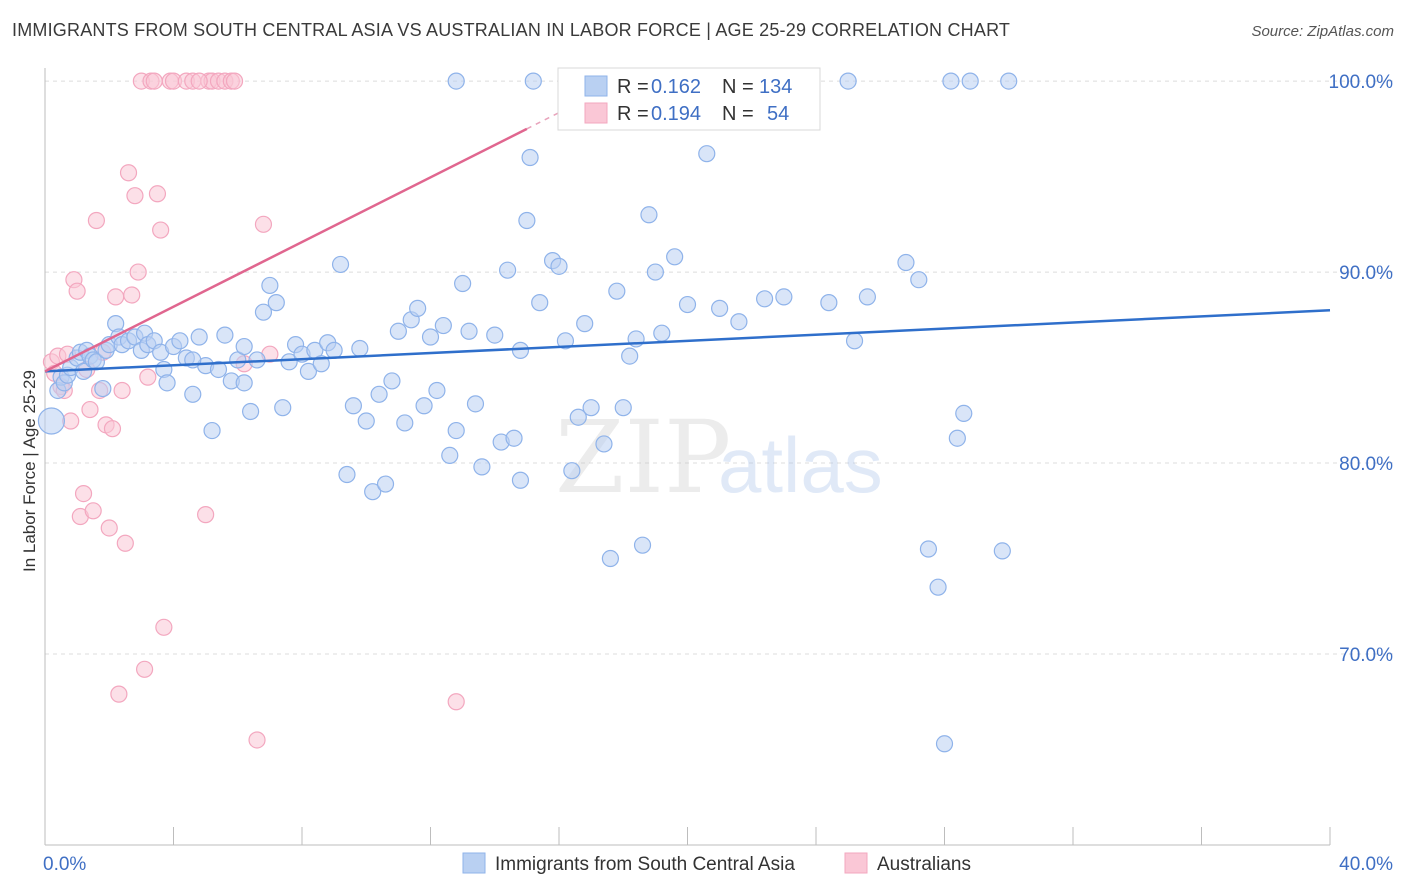 The width and height of the screenshot is (1406, 892). I want to click on source-label: Source: ZipAtlas.com, so click(1322, 31).